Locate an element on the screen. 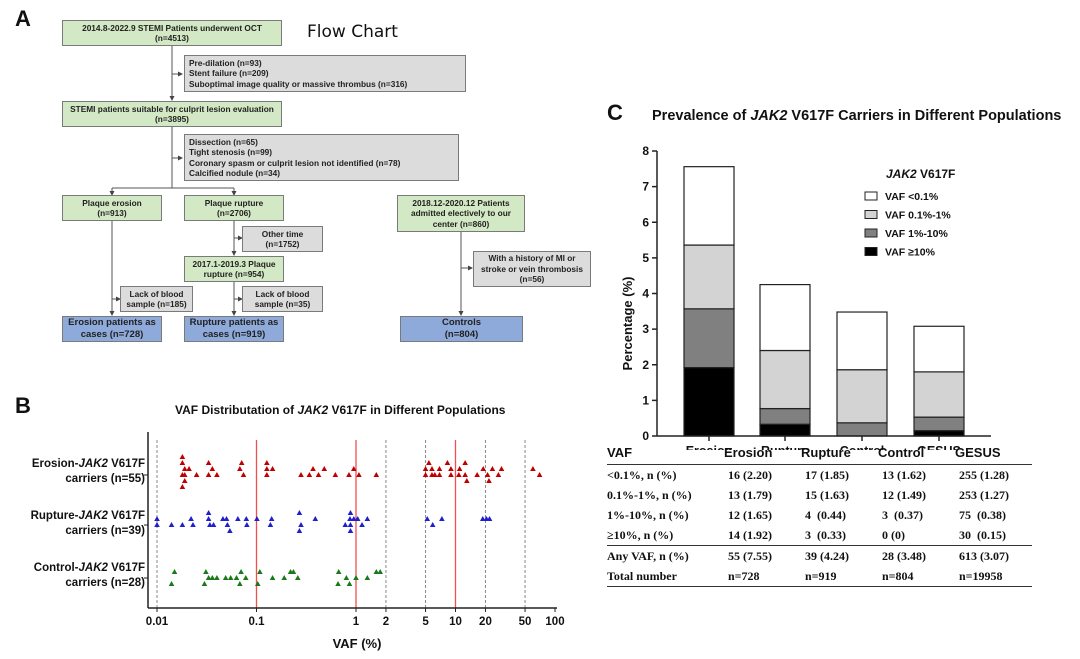 Image resolution: width=1080 pixels, height=659 pixels. x-tick-label: 50 is located at coordinates (525, 622).